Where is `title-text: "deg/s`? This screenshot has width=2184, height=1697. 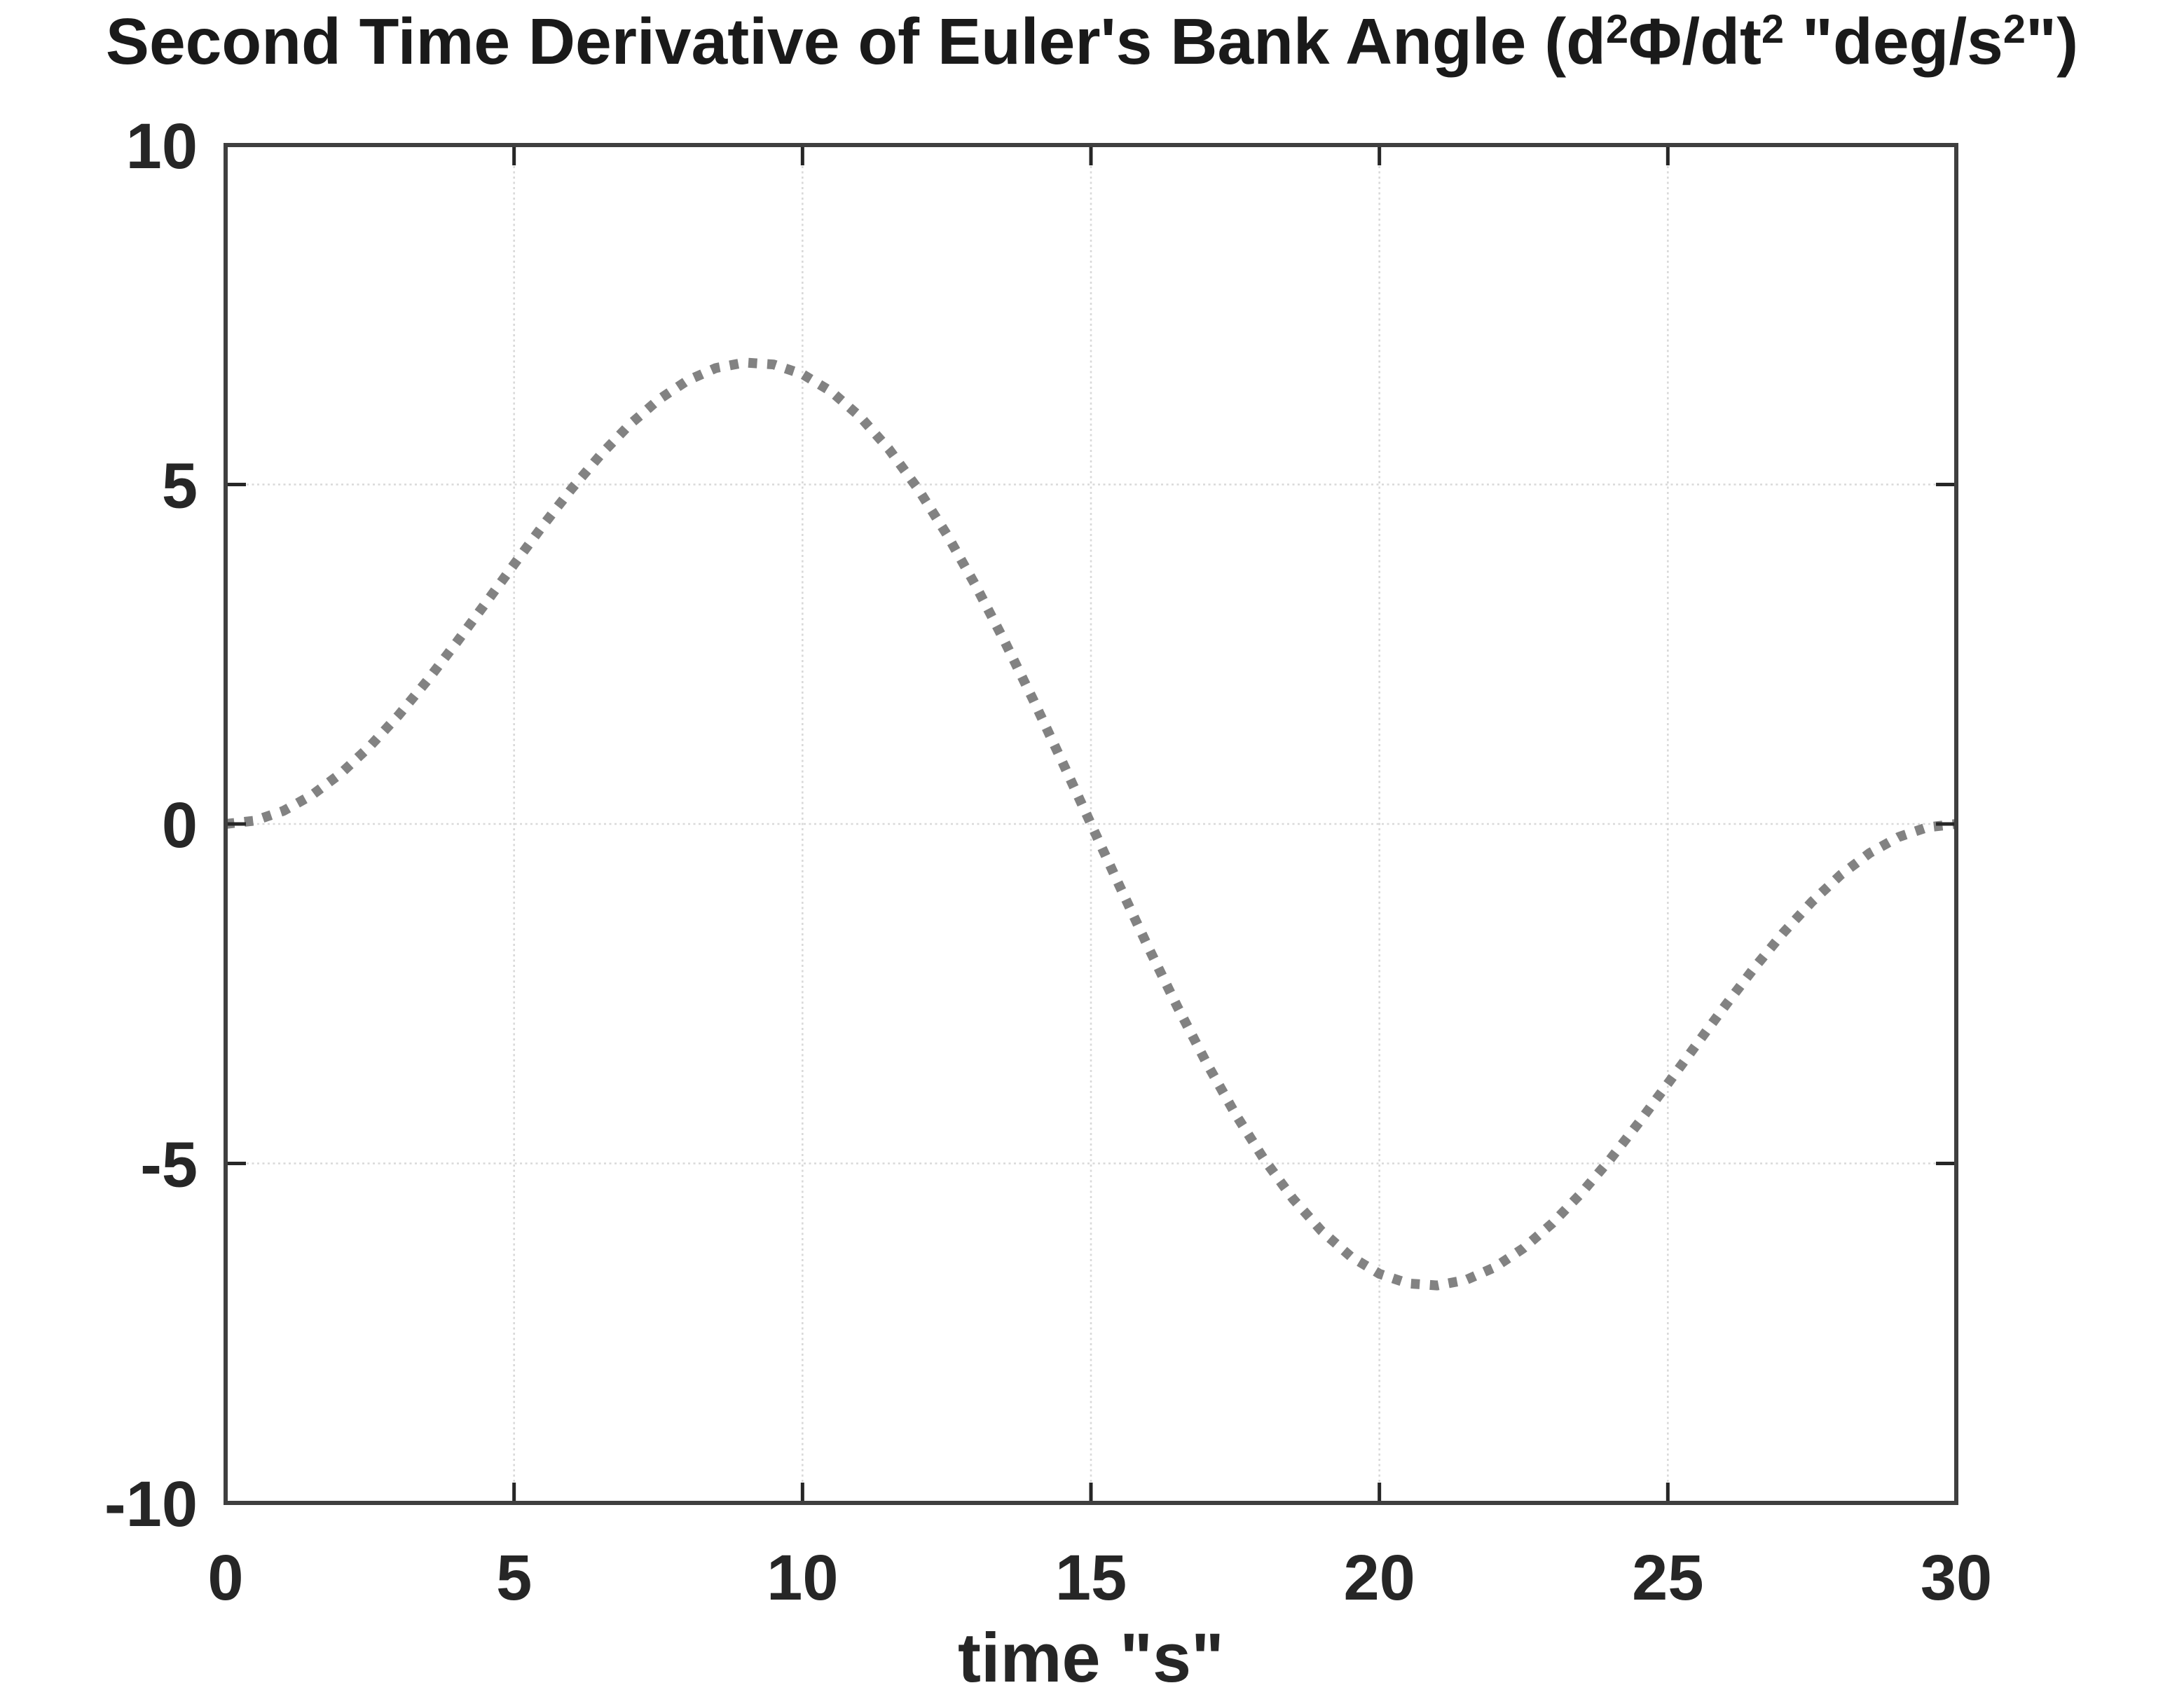
title-text: "deg/s is located at coordinates (1893, 41).